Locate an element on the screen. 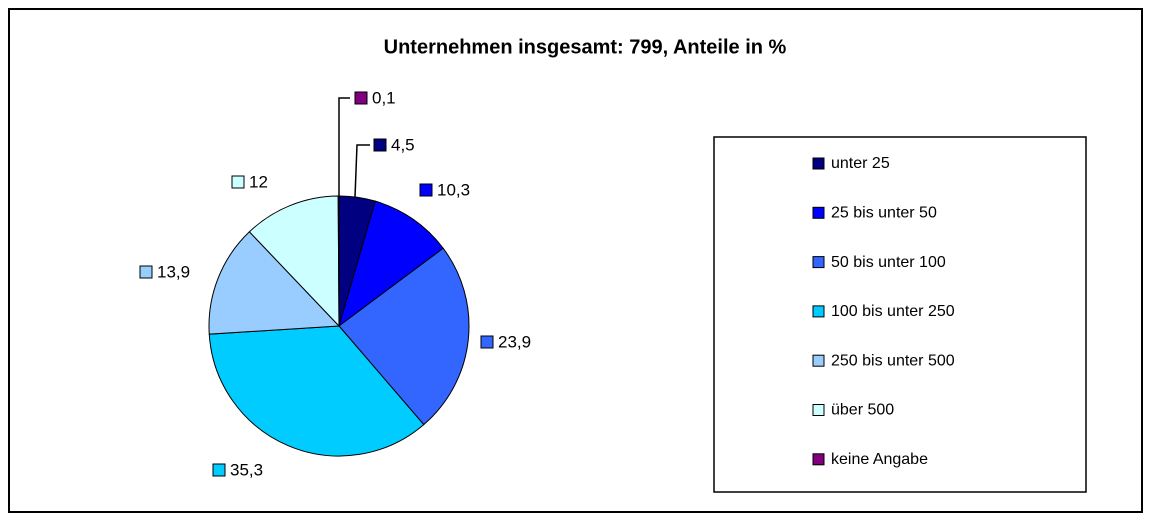 This screenshot has height=522, width=1152. data-label: 10,3 is located at coordinates (453, 189).